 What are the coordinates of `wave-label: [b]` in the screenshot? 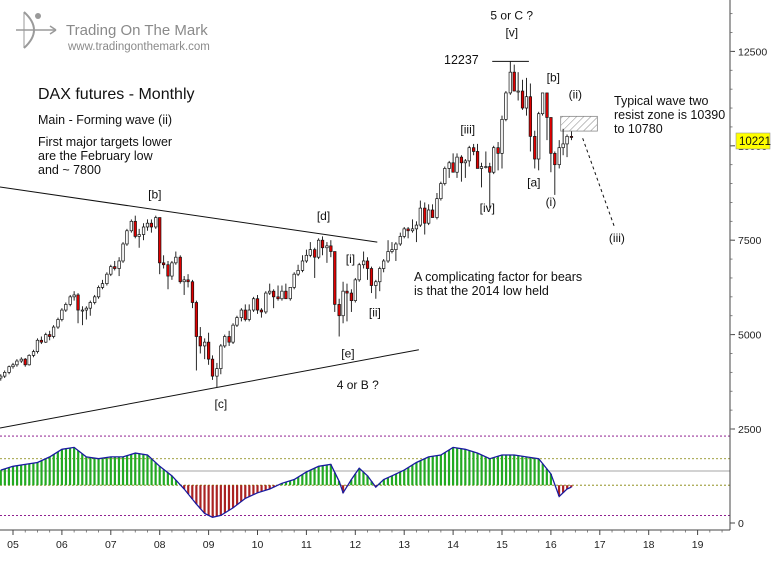 It's located at (154, 195).